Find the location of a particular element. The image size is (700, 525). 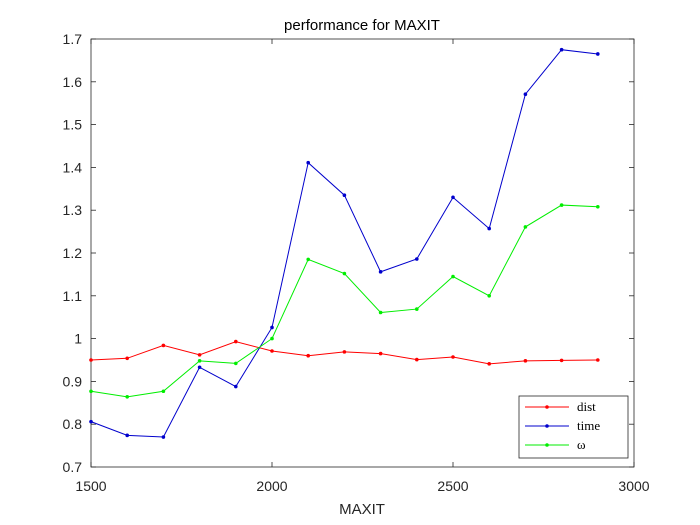

y-tick-label: 1.7 is located at coordinates (73, 39).